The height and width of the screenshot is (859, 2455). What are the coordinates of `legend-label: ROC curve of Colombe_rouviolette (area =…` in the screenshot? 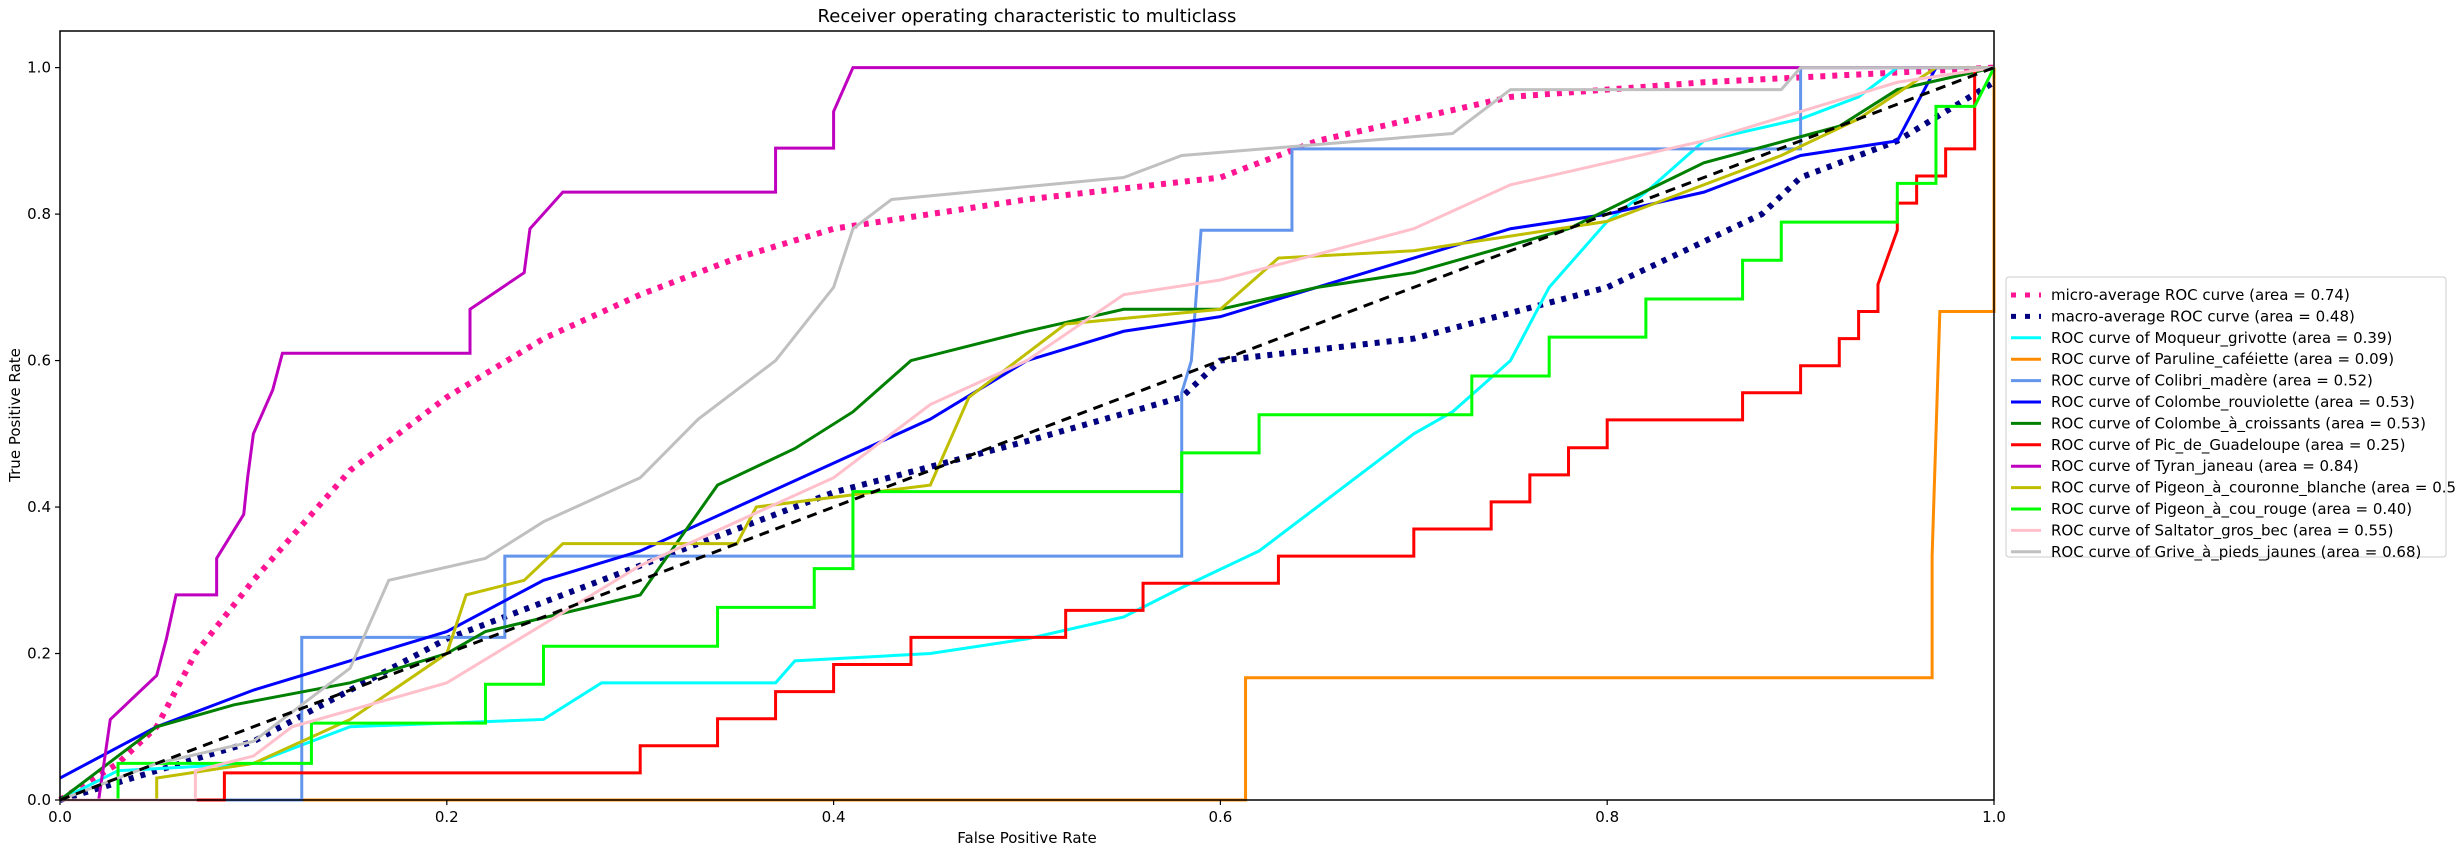 It's located at (2233, 402).